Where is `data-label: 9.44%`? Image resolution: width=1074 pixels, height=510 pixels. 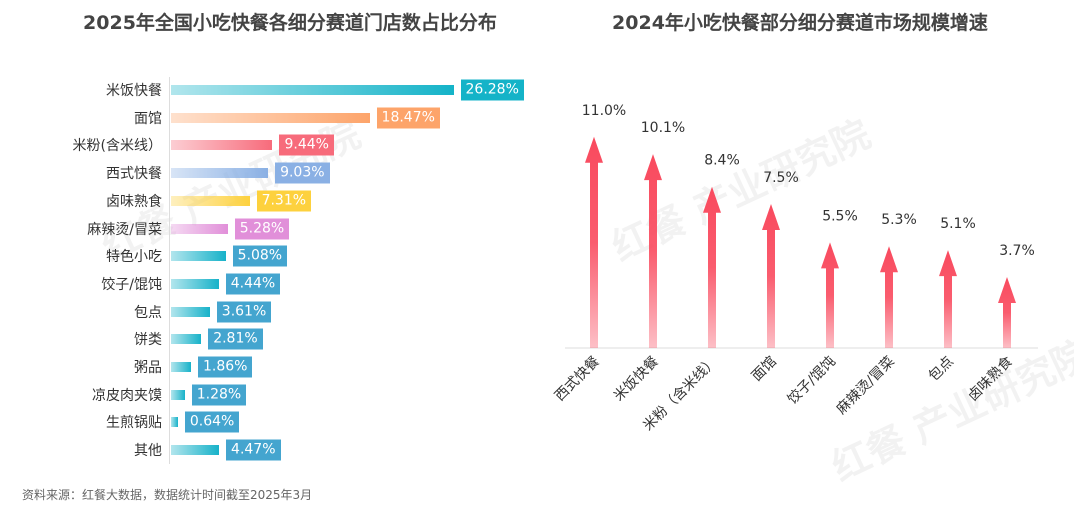
data-label: 9.44% is located at coordinates (306, 145).